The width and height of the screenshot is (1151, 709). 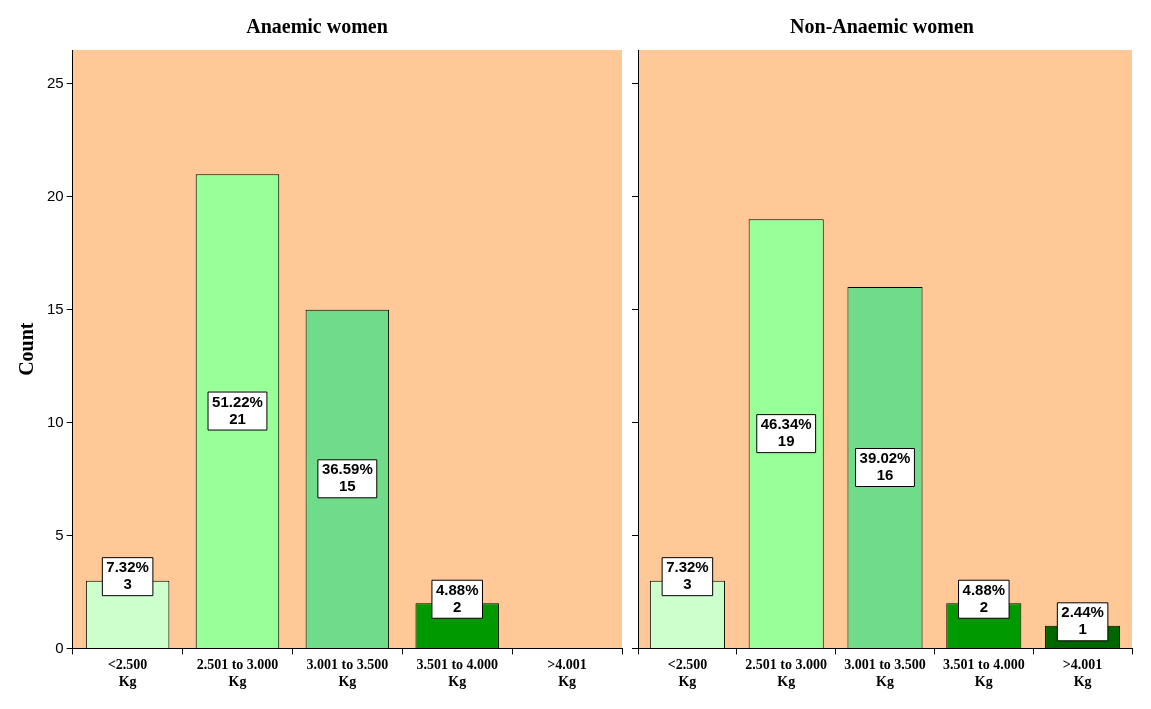 I want to click on y-tick-label: 5, so click(x=59, y=534).